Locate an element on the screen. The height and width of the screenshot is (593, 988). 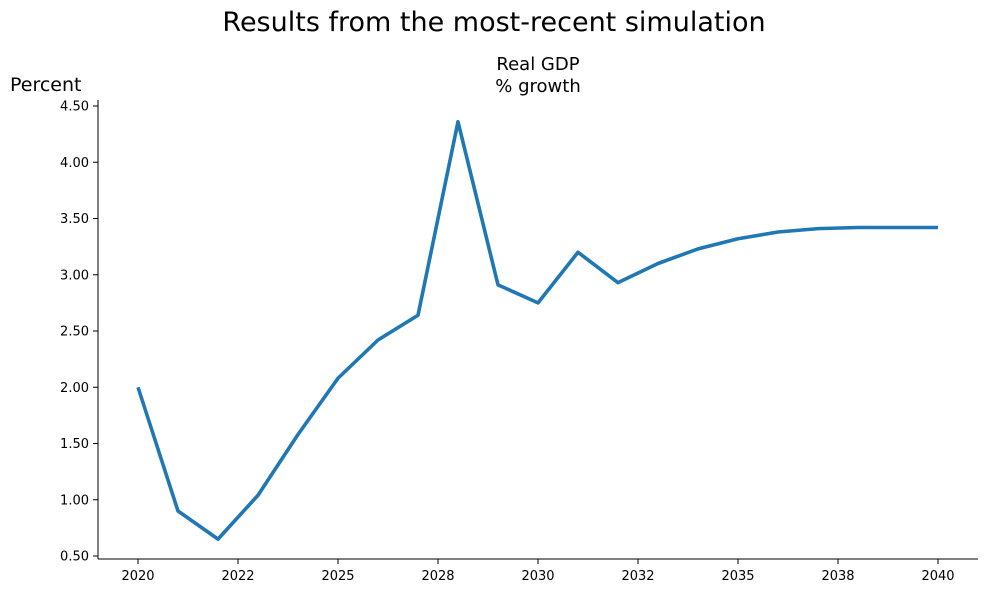
x-tick-label: 2035 is located at coordinates (737, 576).